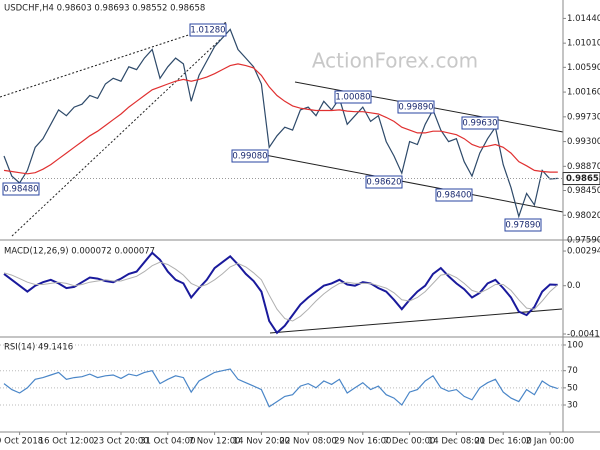 This screenshot has width=600, height=450. I want to click on level-label: 0.98400, so click(453, 196).